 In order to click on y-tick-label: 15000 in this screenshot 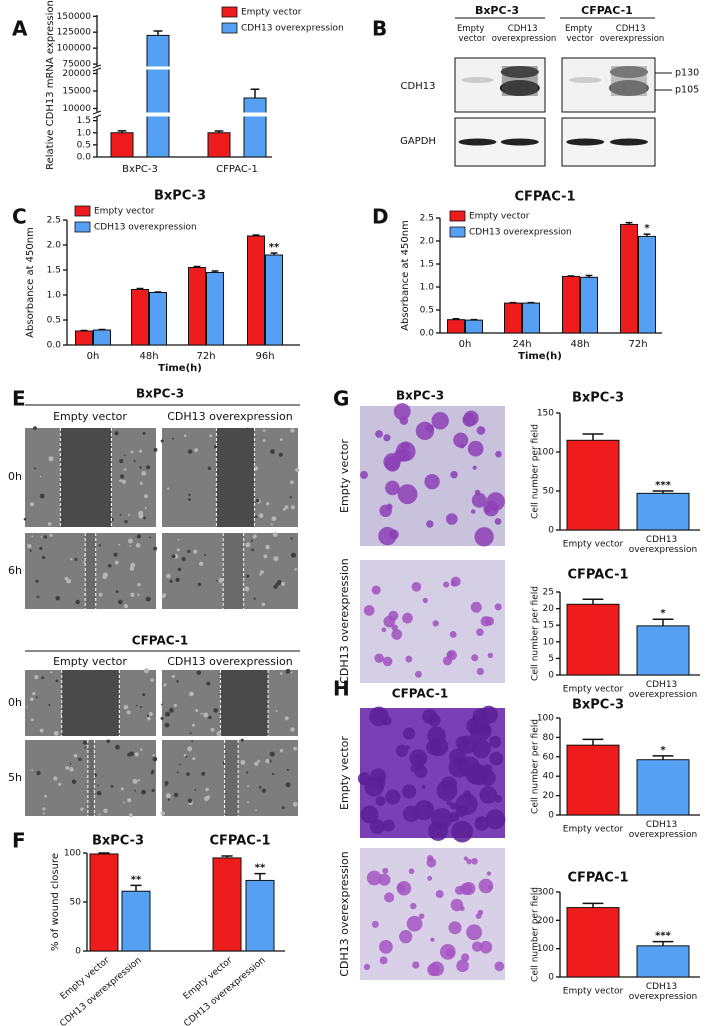, I will do `click(76, 92)`.